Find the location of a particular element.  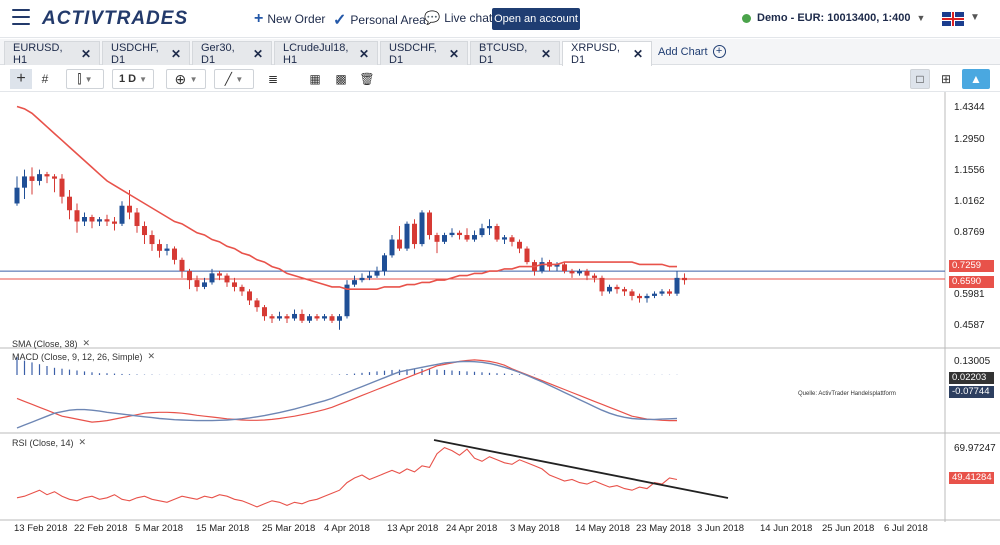

tab-usdchf-d1: USDCHF, D1 ✕ is located at coordinates (146, 53).